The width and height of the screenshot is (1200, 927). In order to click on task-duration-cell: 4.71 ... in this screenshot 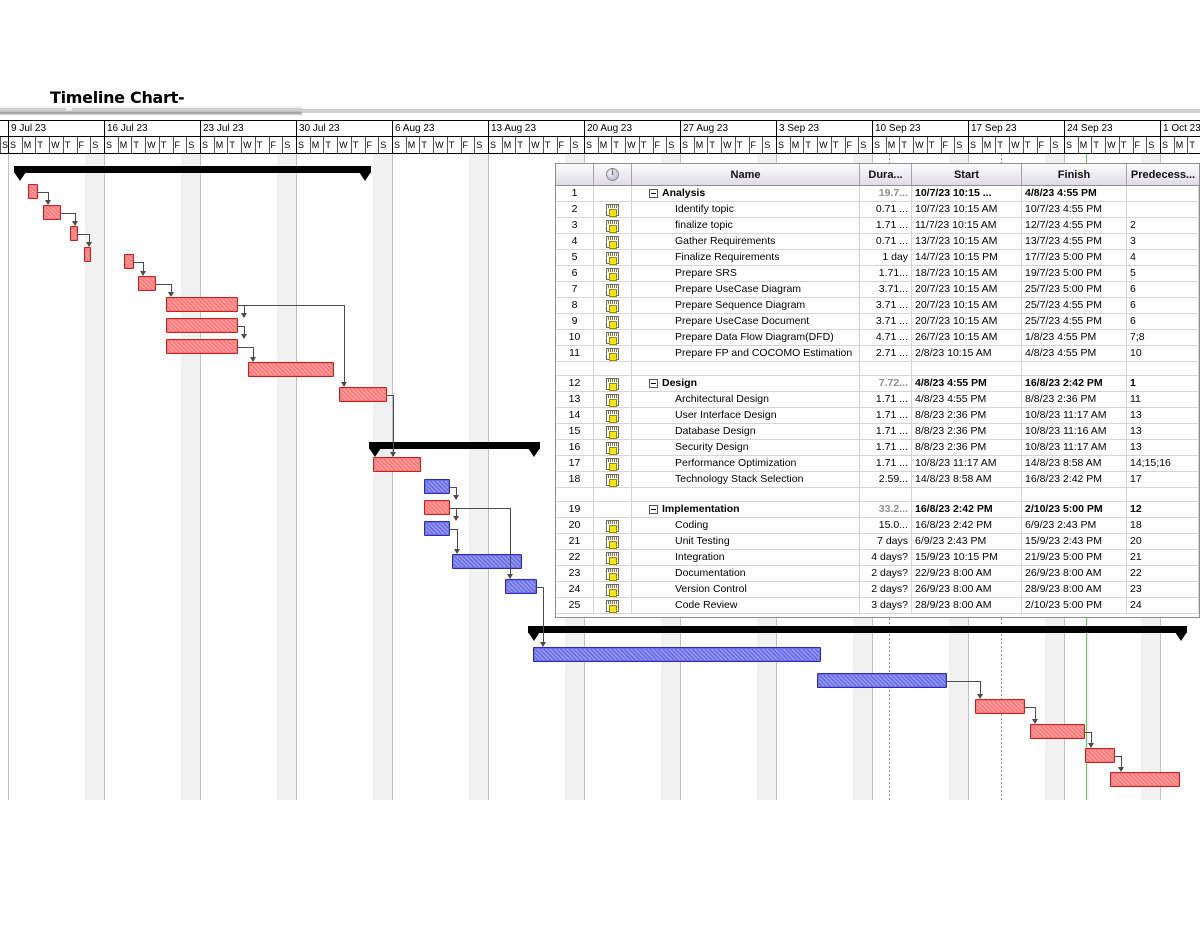, I will do `click(886, 337)`.